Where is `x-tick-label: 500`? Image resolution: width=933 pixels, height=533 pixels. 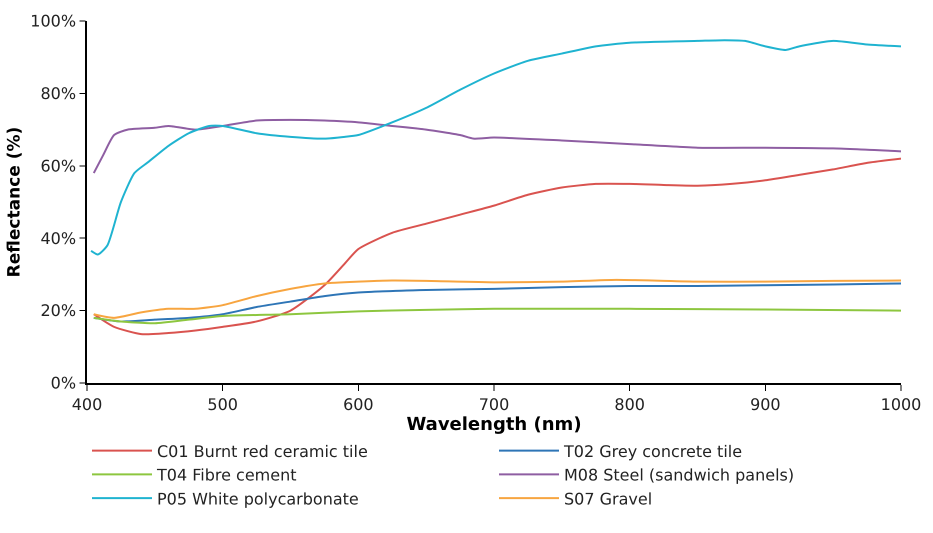 x-tick-label: 500 is located at coordinates (222, 404).